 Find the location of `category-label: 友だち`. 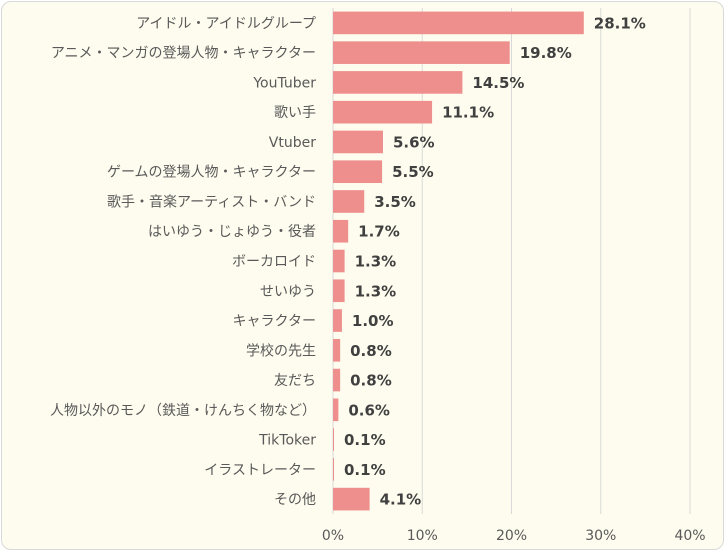

category-label: 友だち is located at coordinates (295, 381).